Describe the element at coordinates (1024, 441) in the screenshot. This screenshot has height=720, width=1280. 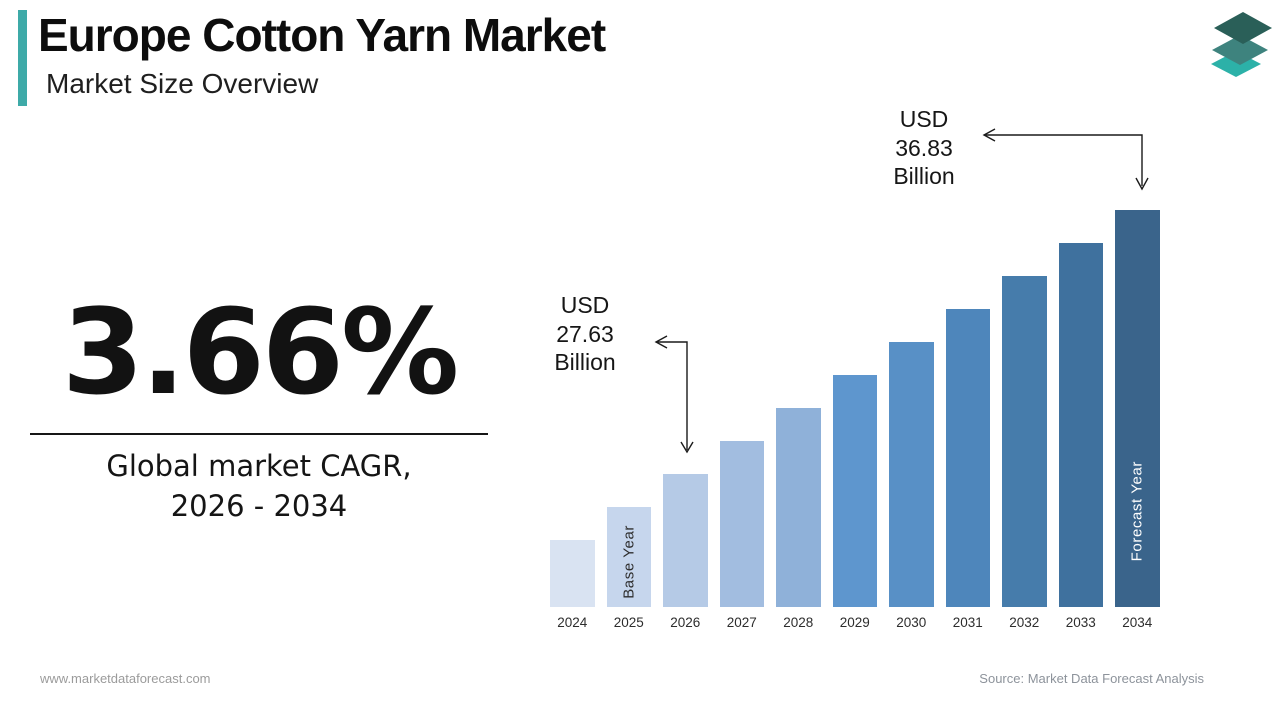
I see `bar-2032` at that location.